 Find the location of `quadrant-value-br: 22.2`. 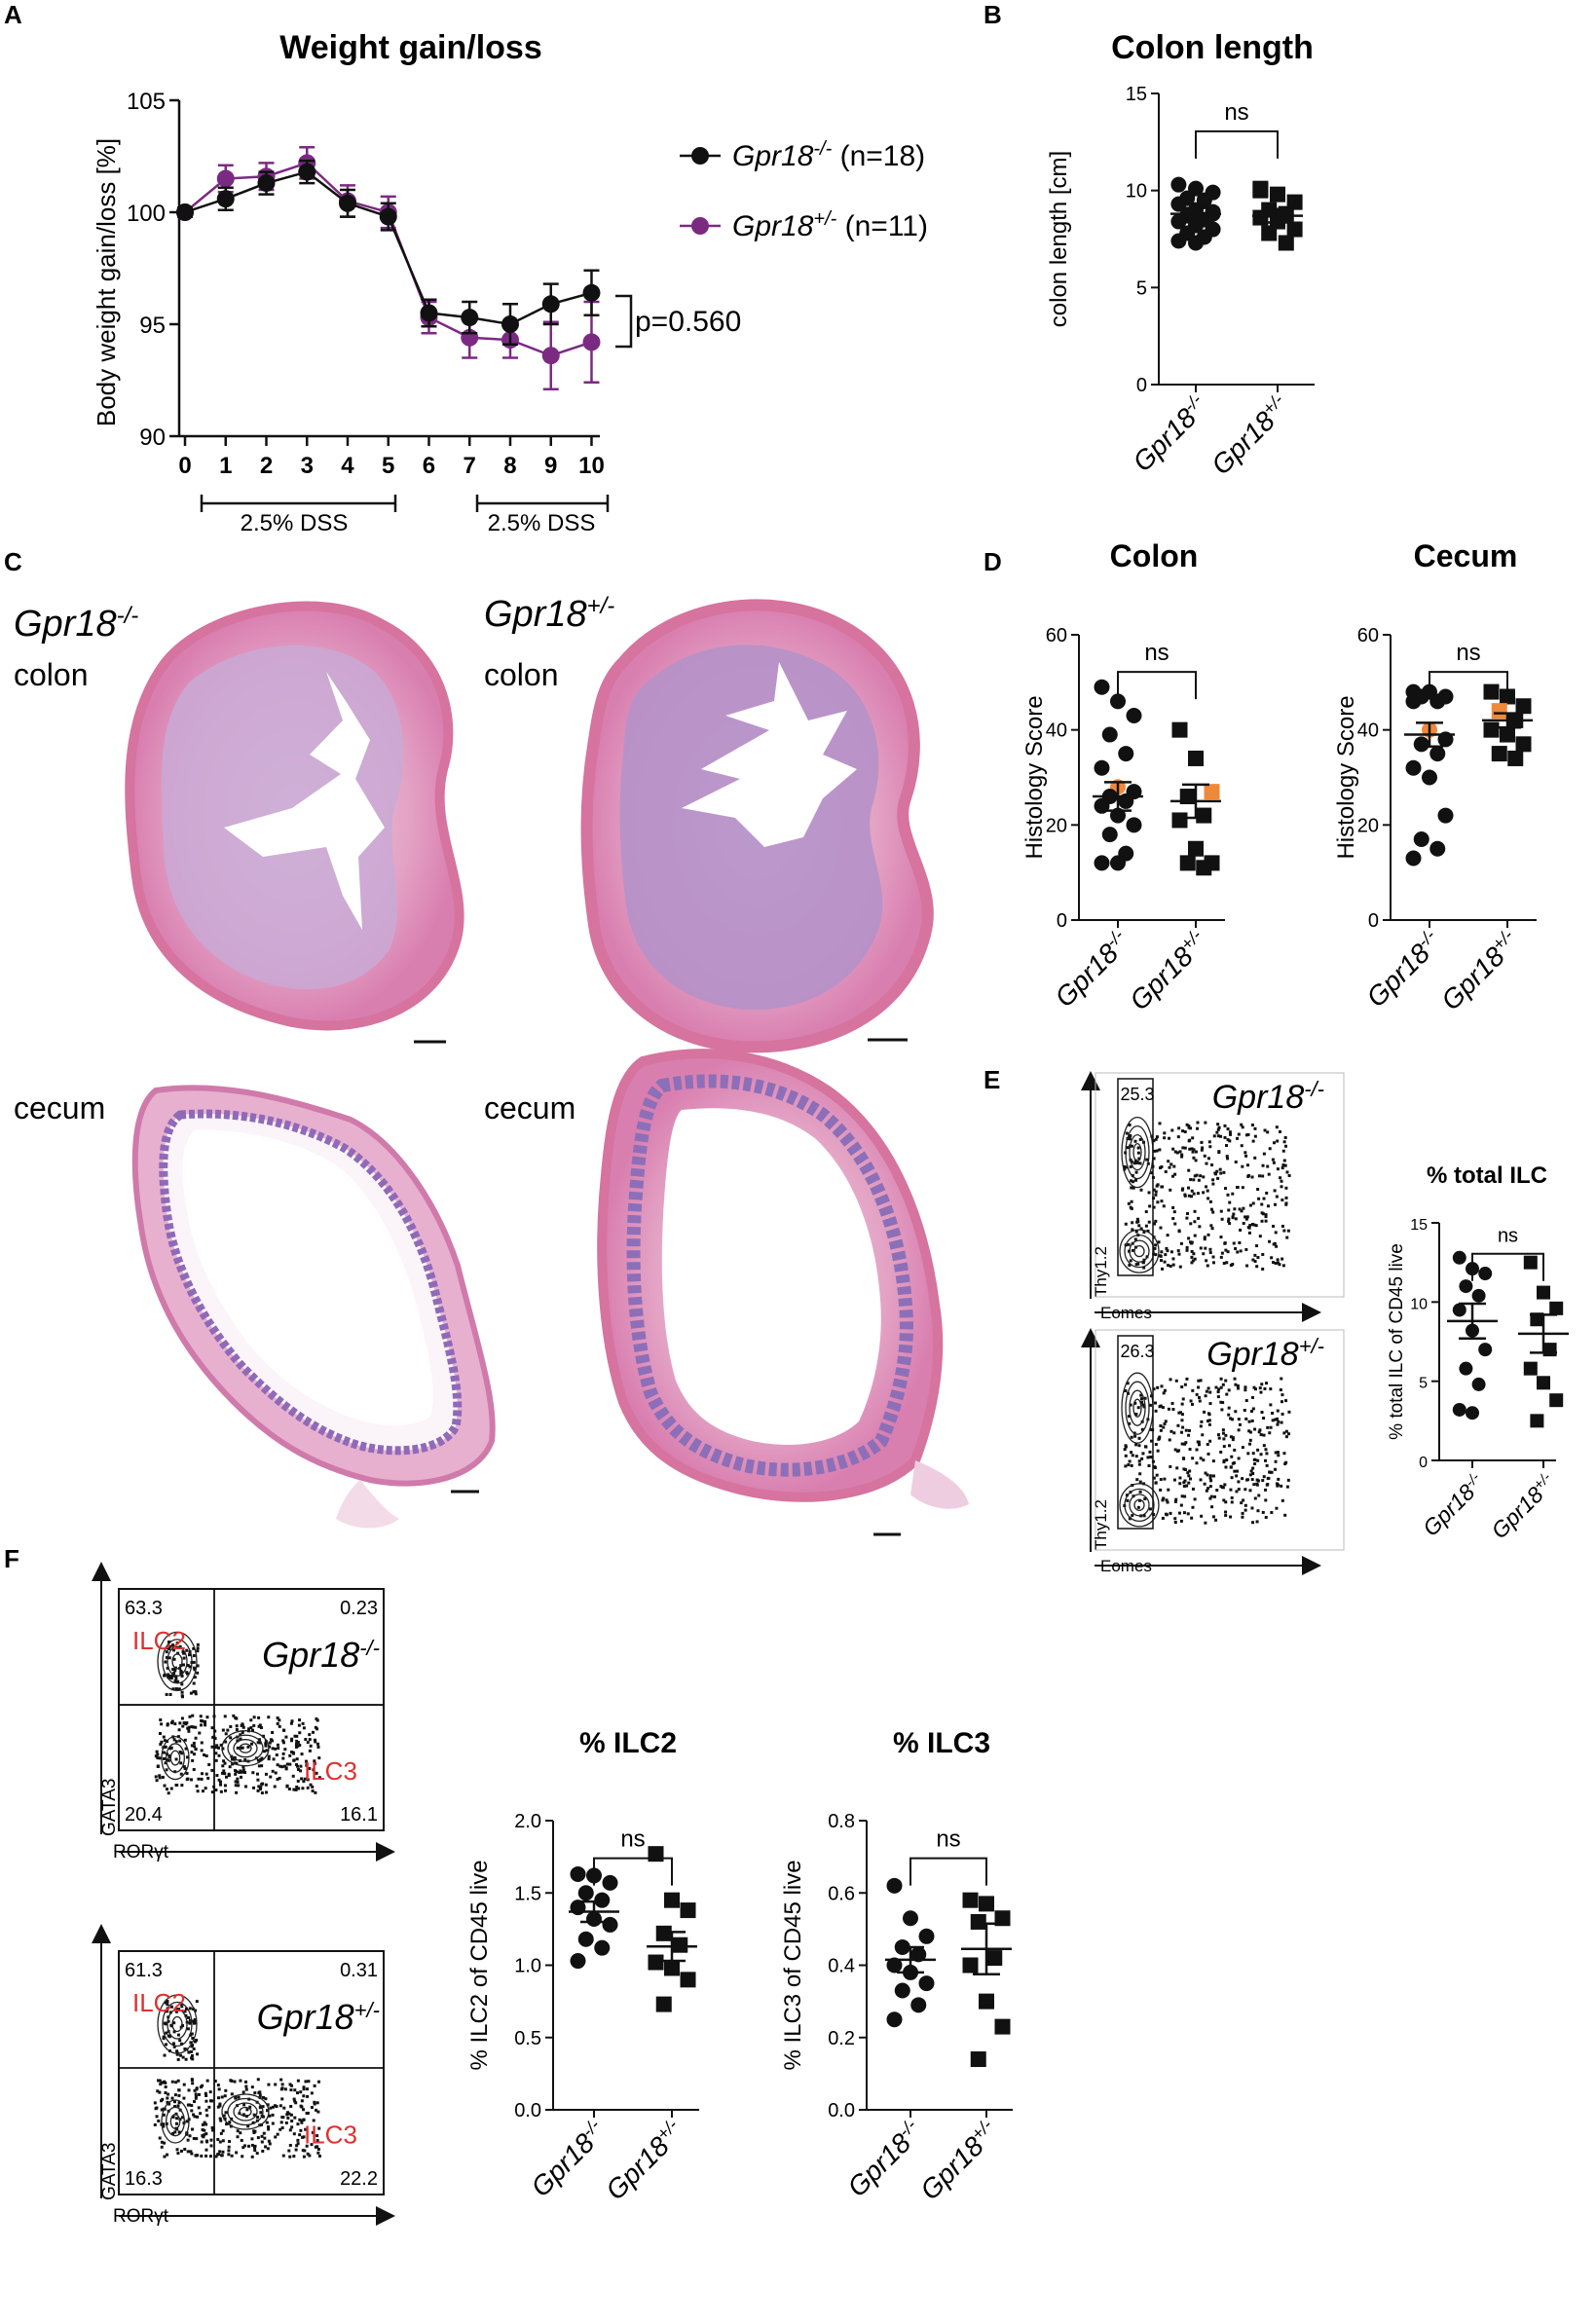

quadrant-value-br: 22.2 is located at coordinates (359, 2179).